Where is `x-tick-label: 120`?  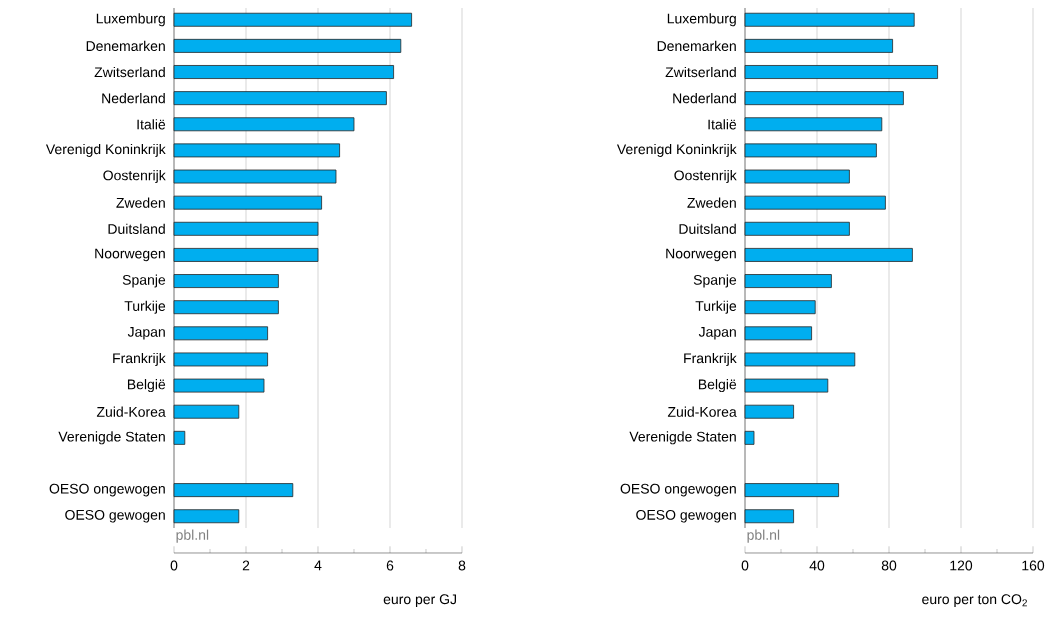
x-tick-label: 120 is located at coordinates (961, 565).